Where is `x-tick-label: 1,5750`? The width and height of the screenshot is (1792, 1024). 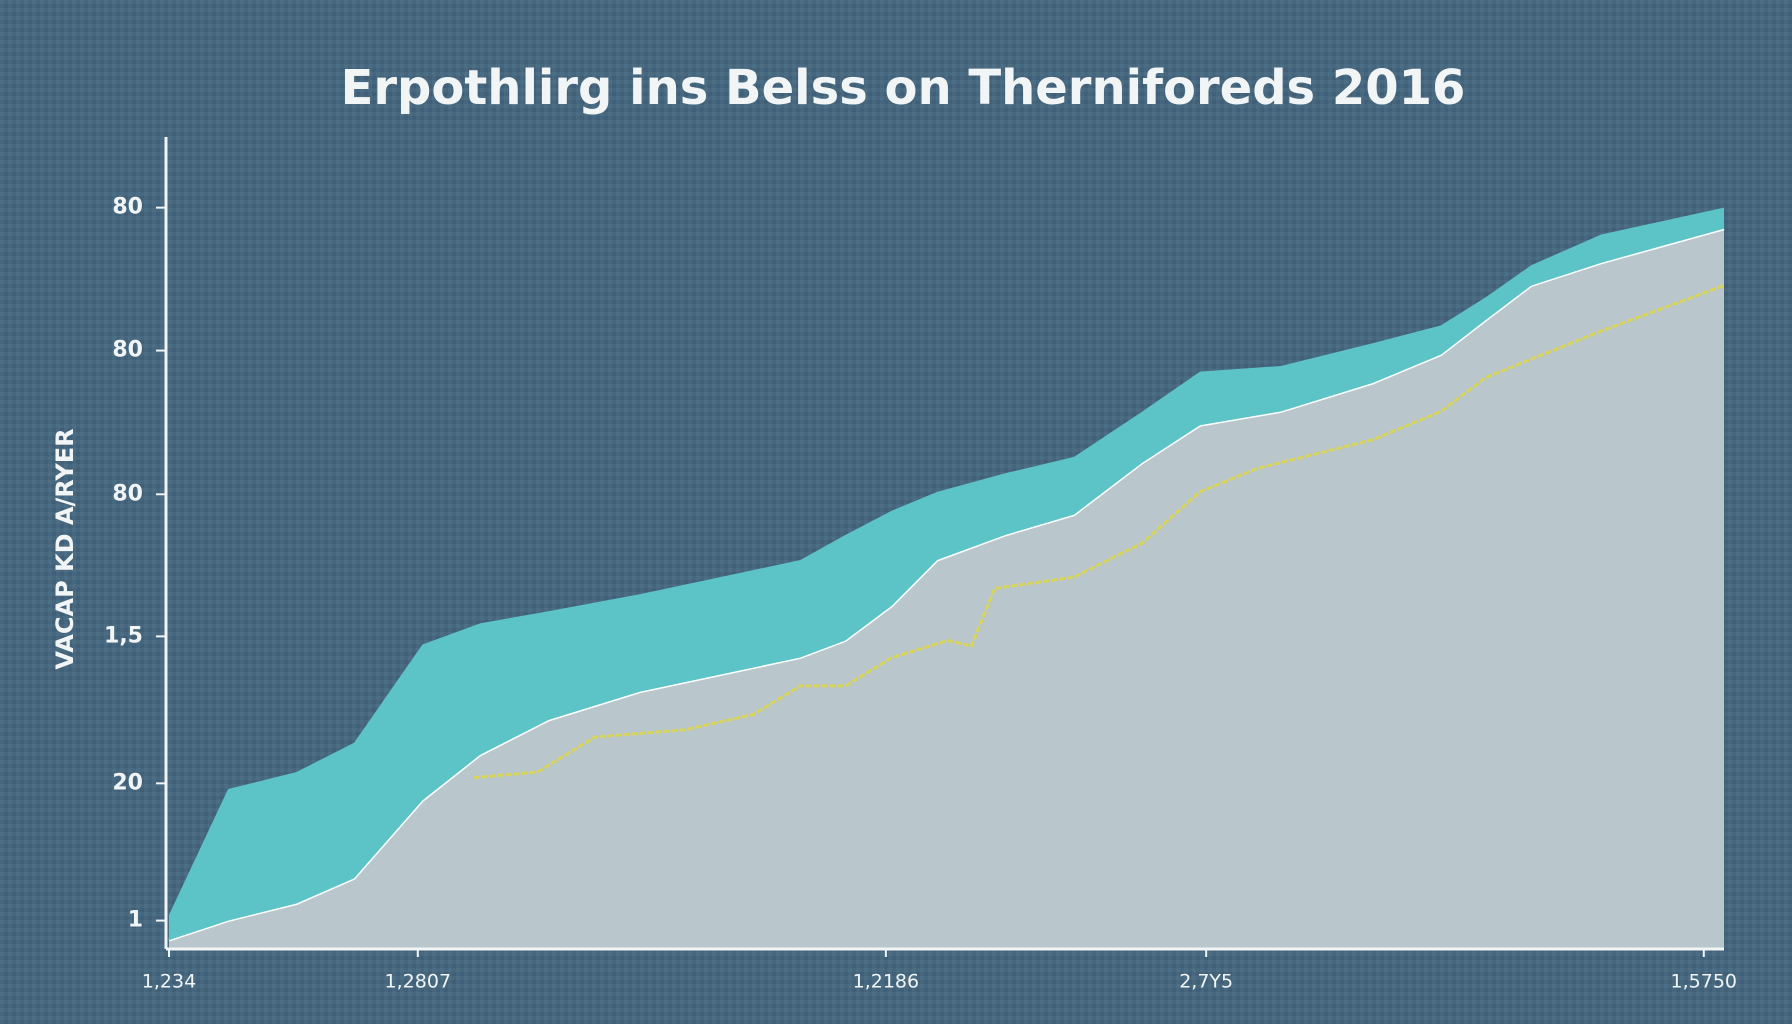
x-tick-label: 1,5750 is located at coordinates (1704, 982).